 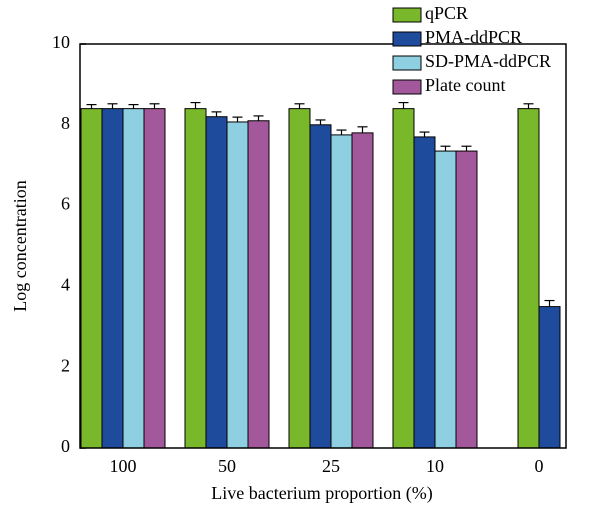 I want to click on x-tick-label: 10, so click(x=435, y=466).